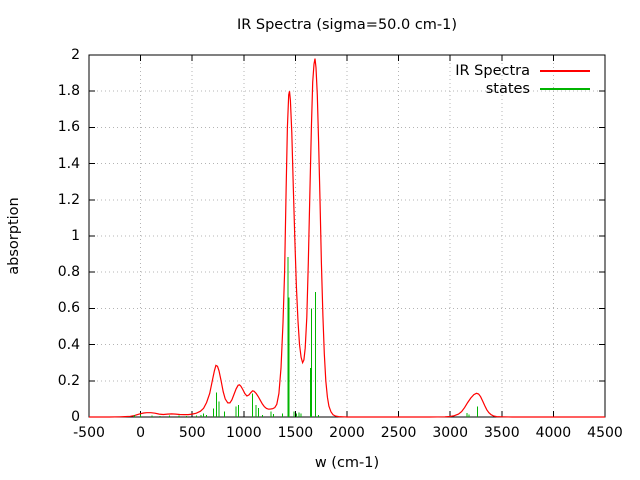  I want to click on x-tick-label: 4500, so click(605, 433).